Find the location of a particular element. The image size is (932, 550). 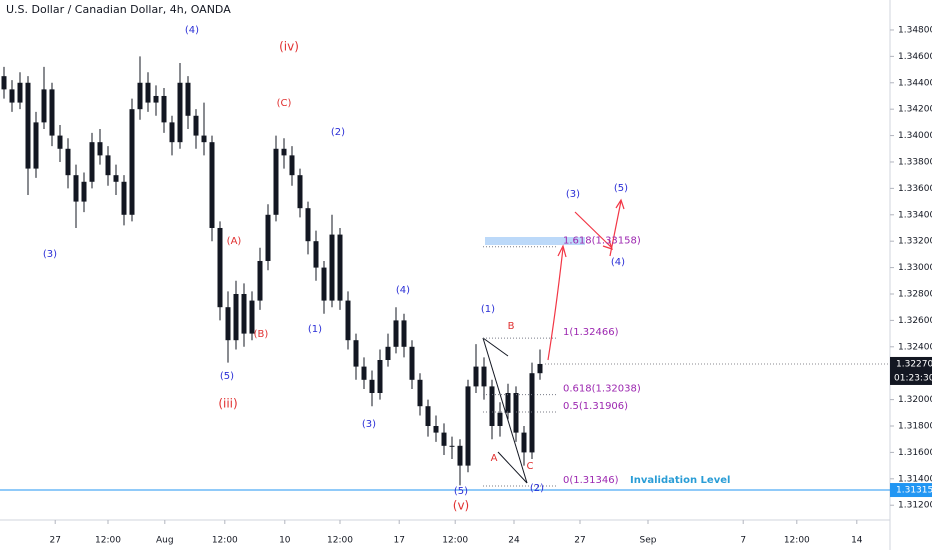

x-tick-label: 10 is located at coordinates (285, 541).